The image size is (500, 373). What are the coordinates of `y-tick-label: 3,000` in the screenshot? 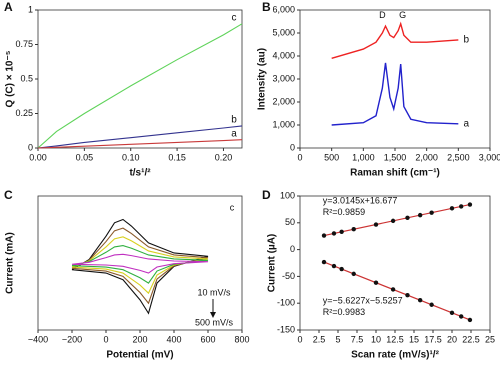 It's located at (283, 78).